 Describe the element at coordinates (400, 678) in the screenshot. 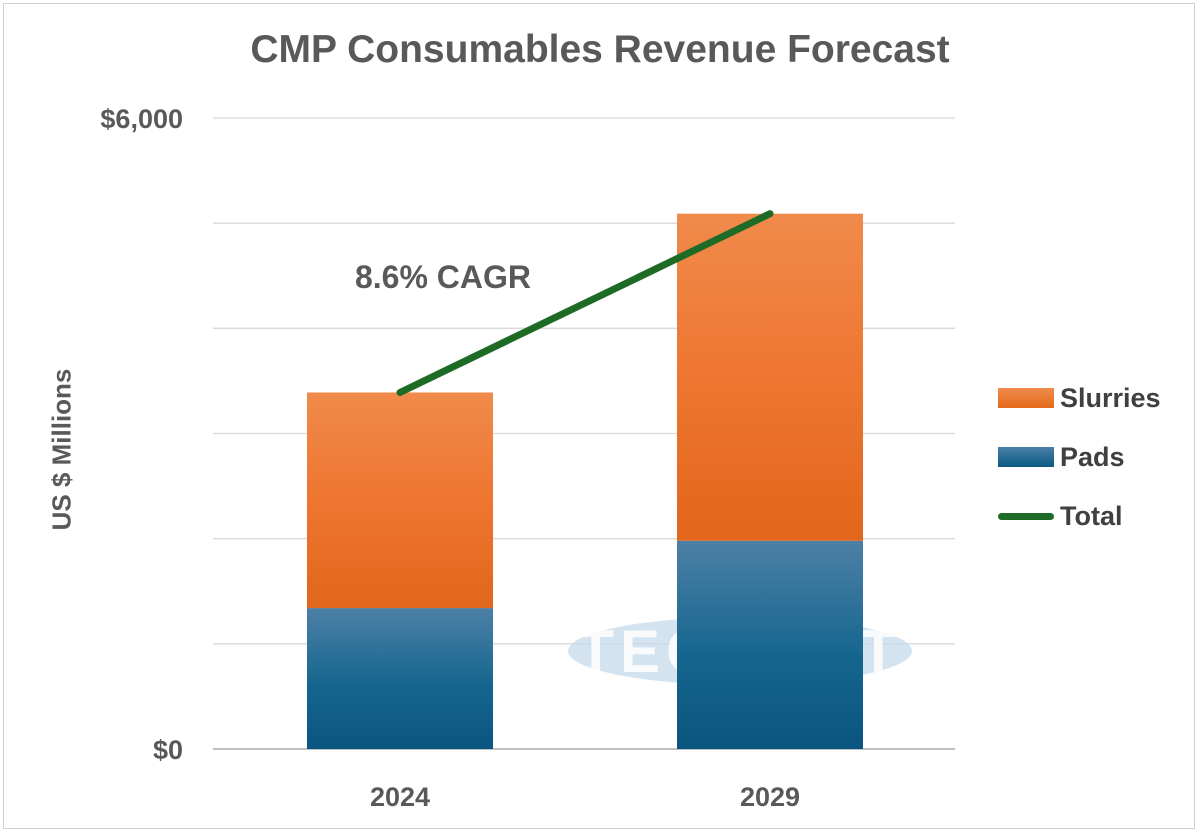

I see `bar-pads-2024` at that location.